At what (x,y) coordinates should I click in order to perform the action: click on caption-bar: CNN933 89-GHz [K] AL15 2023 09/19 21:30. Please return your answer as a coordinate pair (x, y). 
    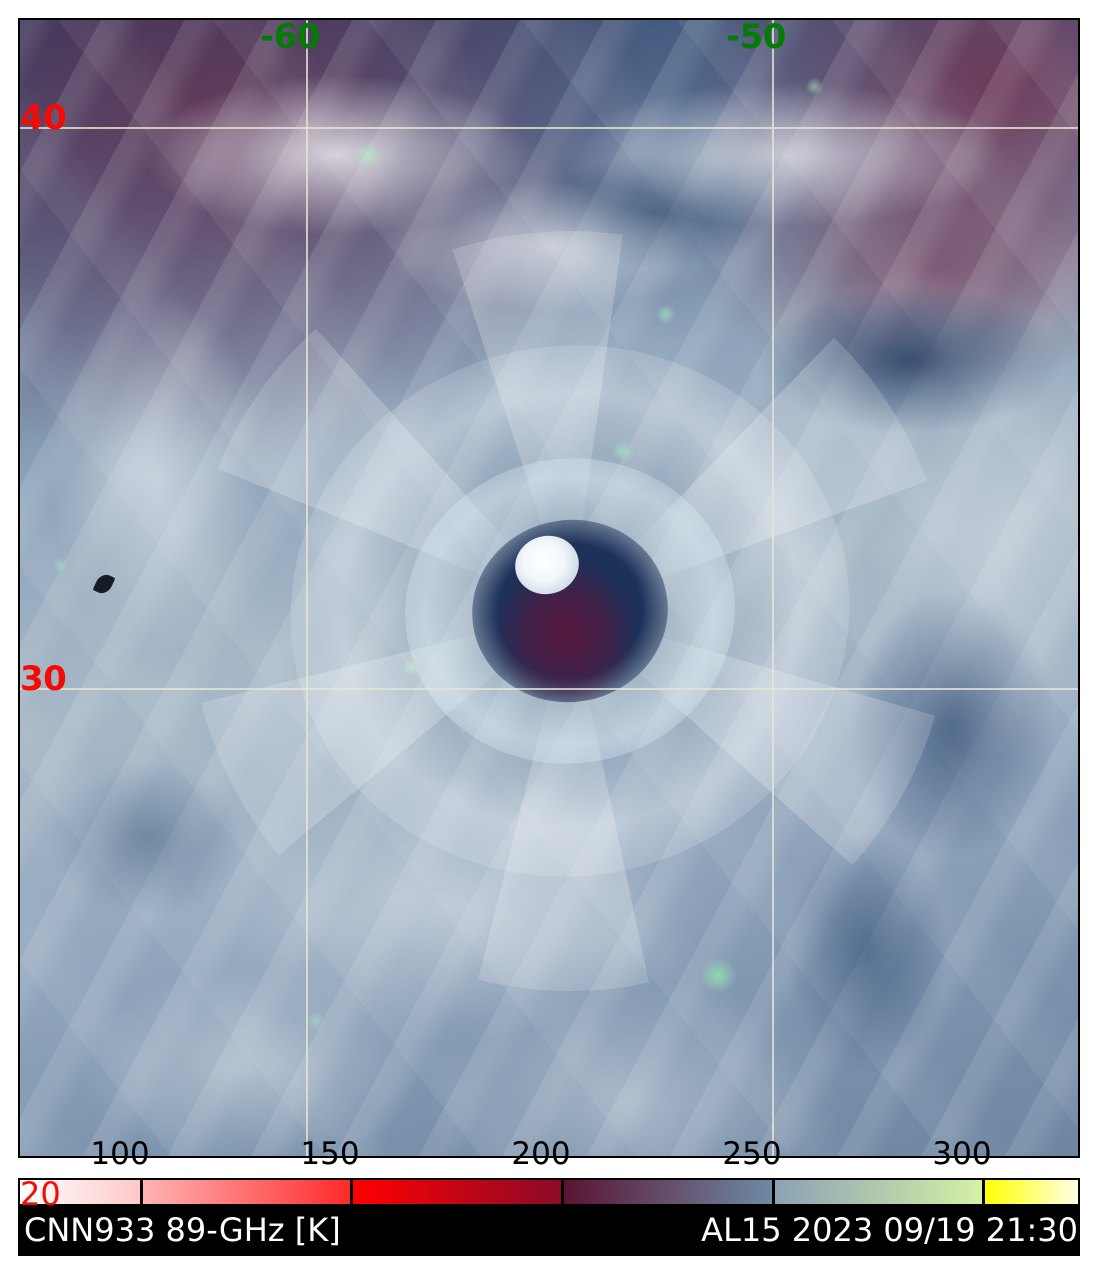
    Looking at the image, I should click on (549, 1231).